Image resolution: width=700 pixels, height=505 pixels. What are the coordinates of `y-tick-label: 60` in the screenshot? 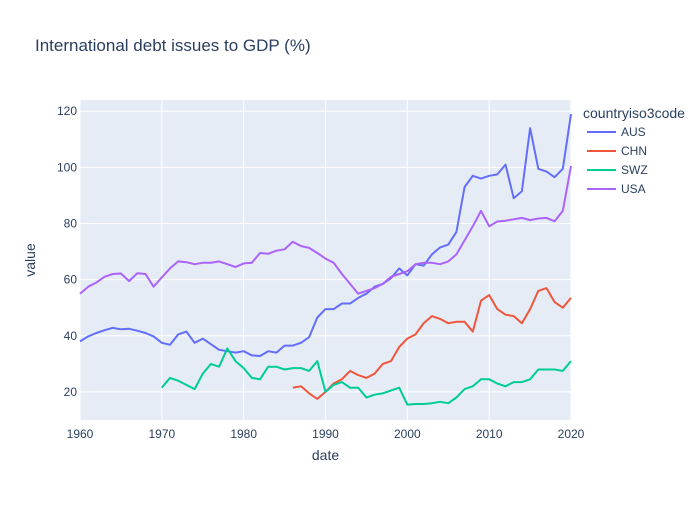 It's located at (71, 280).